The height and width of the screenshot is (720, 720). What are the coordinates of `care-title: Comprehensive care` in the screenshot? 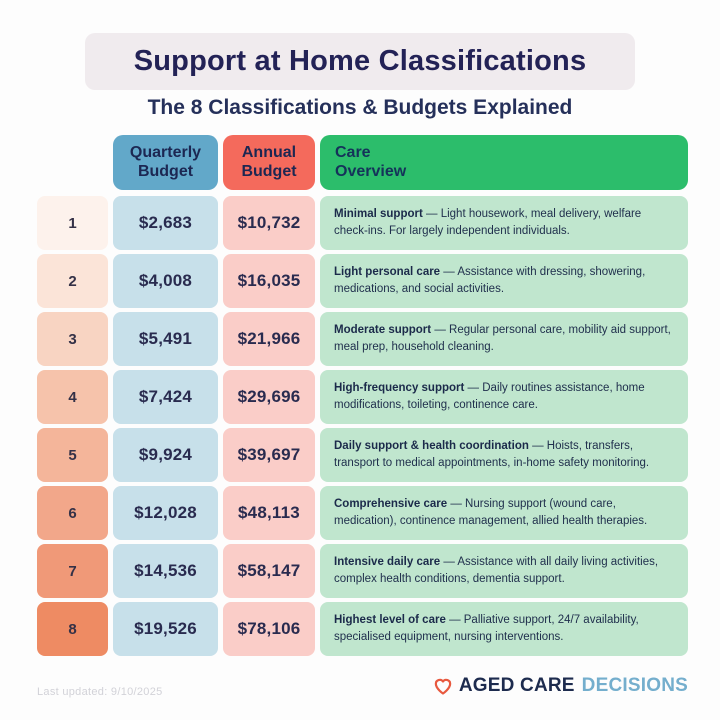 It's located at (391, 503).